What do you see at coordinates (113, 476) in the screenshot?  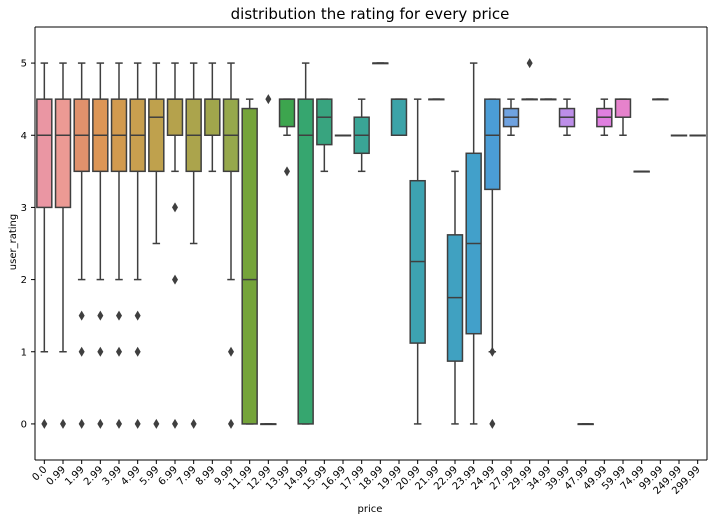 I see `x-tick-label: 3.99` at bounding box center [113, 476].